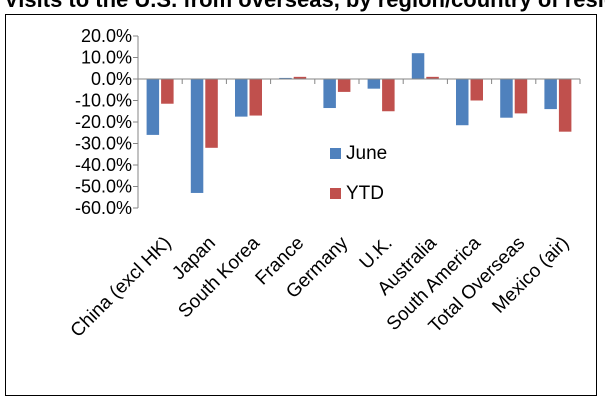  What do you see at coordinates (366, 153) in the screenshot?
I see `legend-label-june: June` at bounding box center [366, 153].